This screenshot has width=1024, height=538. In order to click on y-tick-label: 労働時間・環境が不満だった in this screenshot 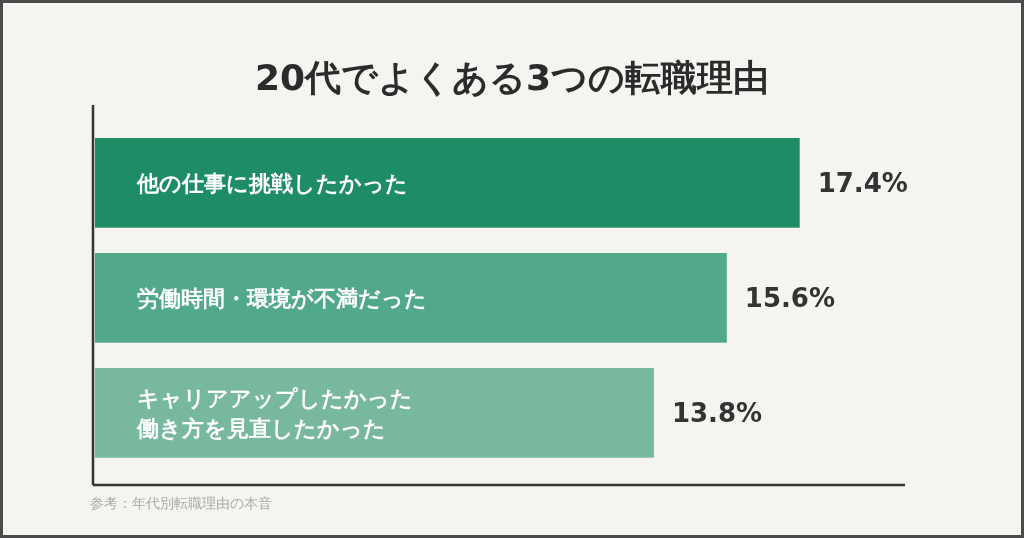, I will do `click(282, 298)`.